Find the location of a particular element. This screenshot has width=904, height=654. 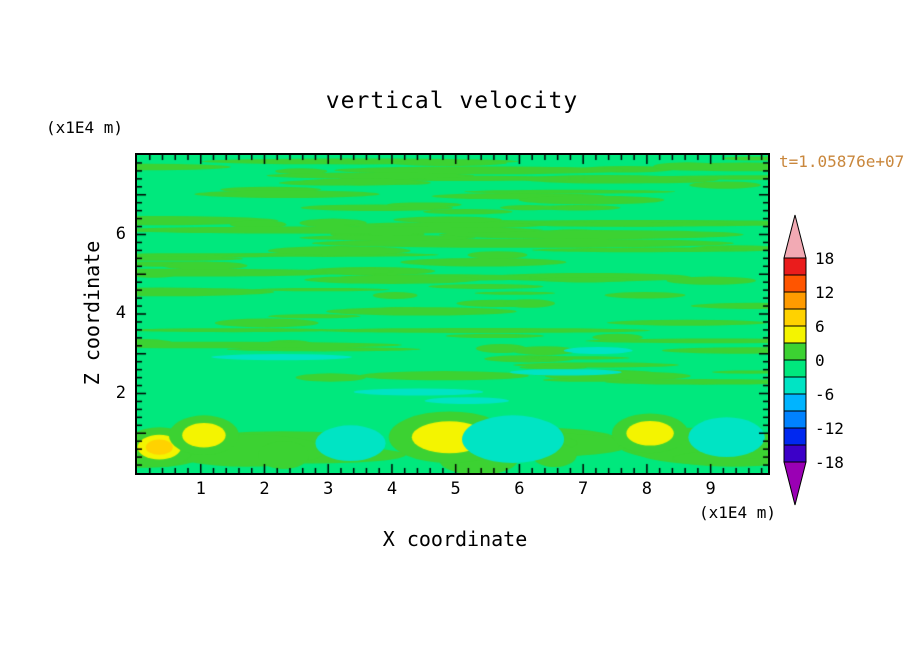

colorbar-tick-label: 6 is located at coordinates (820, 326).